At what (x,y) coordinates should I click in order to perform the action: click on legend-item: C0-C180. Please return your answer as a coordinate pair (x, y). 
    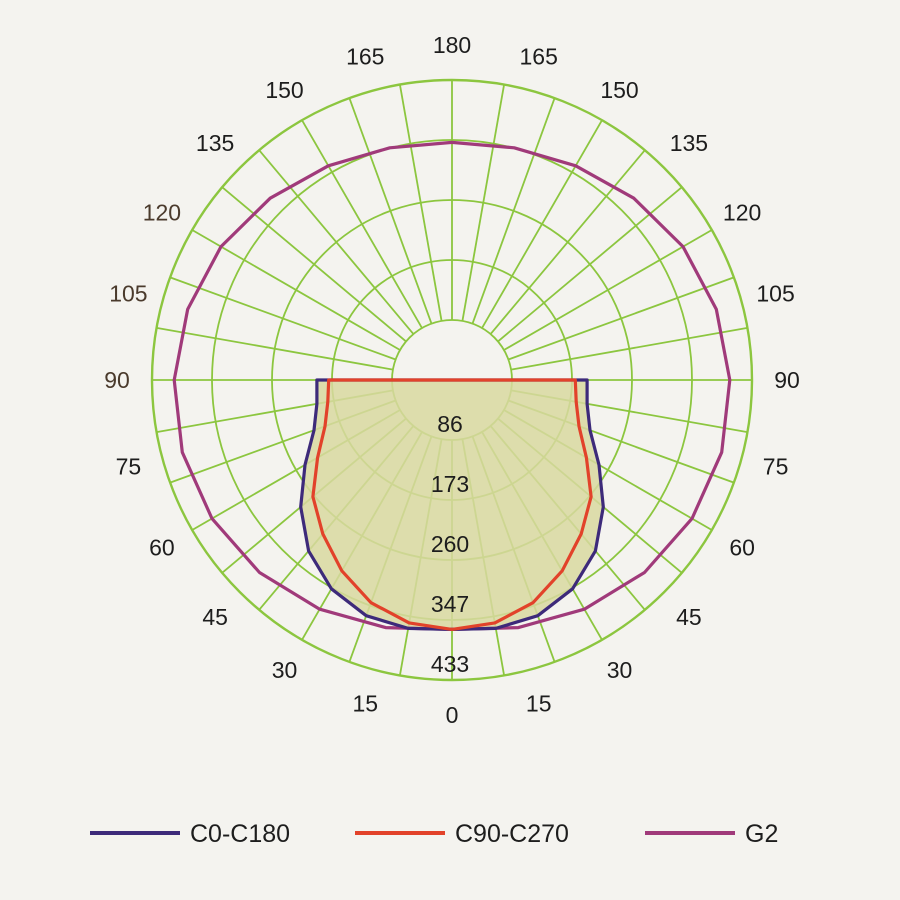
    Looking at the image, I should click on (190, 834).